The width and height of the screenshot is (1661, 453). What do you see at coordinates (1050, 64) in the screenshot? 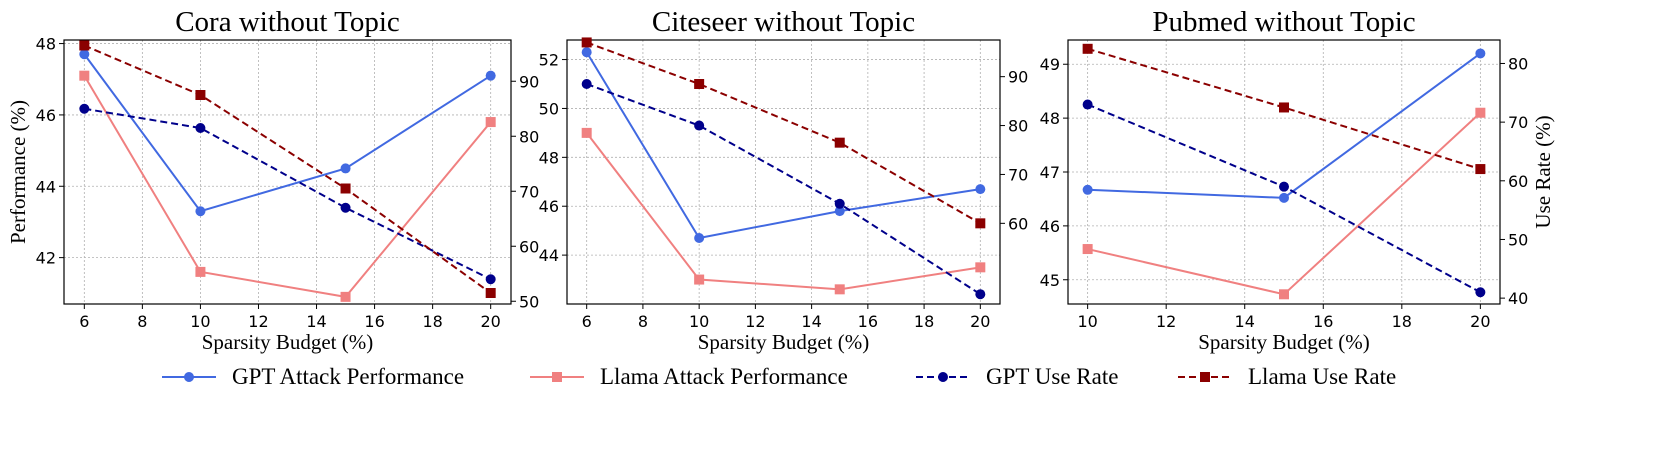
I see `y-left-tick-label: 49` at bounding box center [1050, 64].